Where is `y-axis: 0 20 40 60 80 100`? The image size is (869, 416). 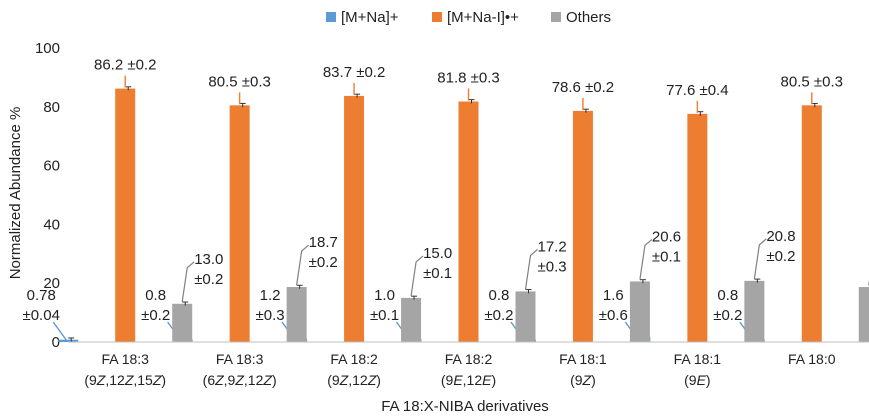
y-axis: 0 20 40 60 80 100 is located at coordinates (47, 195).